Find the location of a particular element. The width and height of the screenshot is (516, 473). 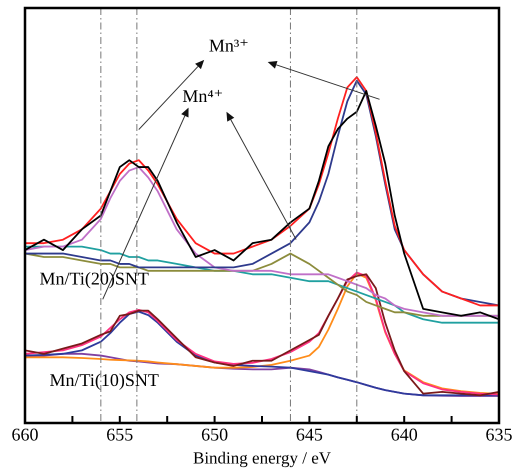

x-tick-label: 660 is located at coordinates (25, 434).